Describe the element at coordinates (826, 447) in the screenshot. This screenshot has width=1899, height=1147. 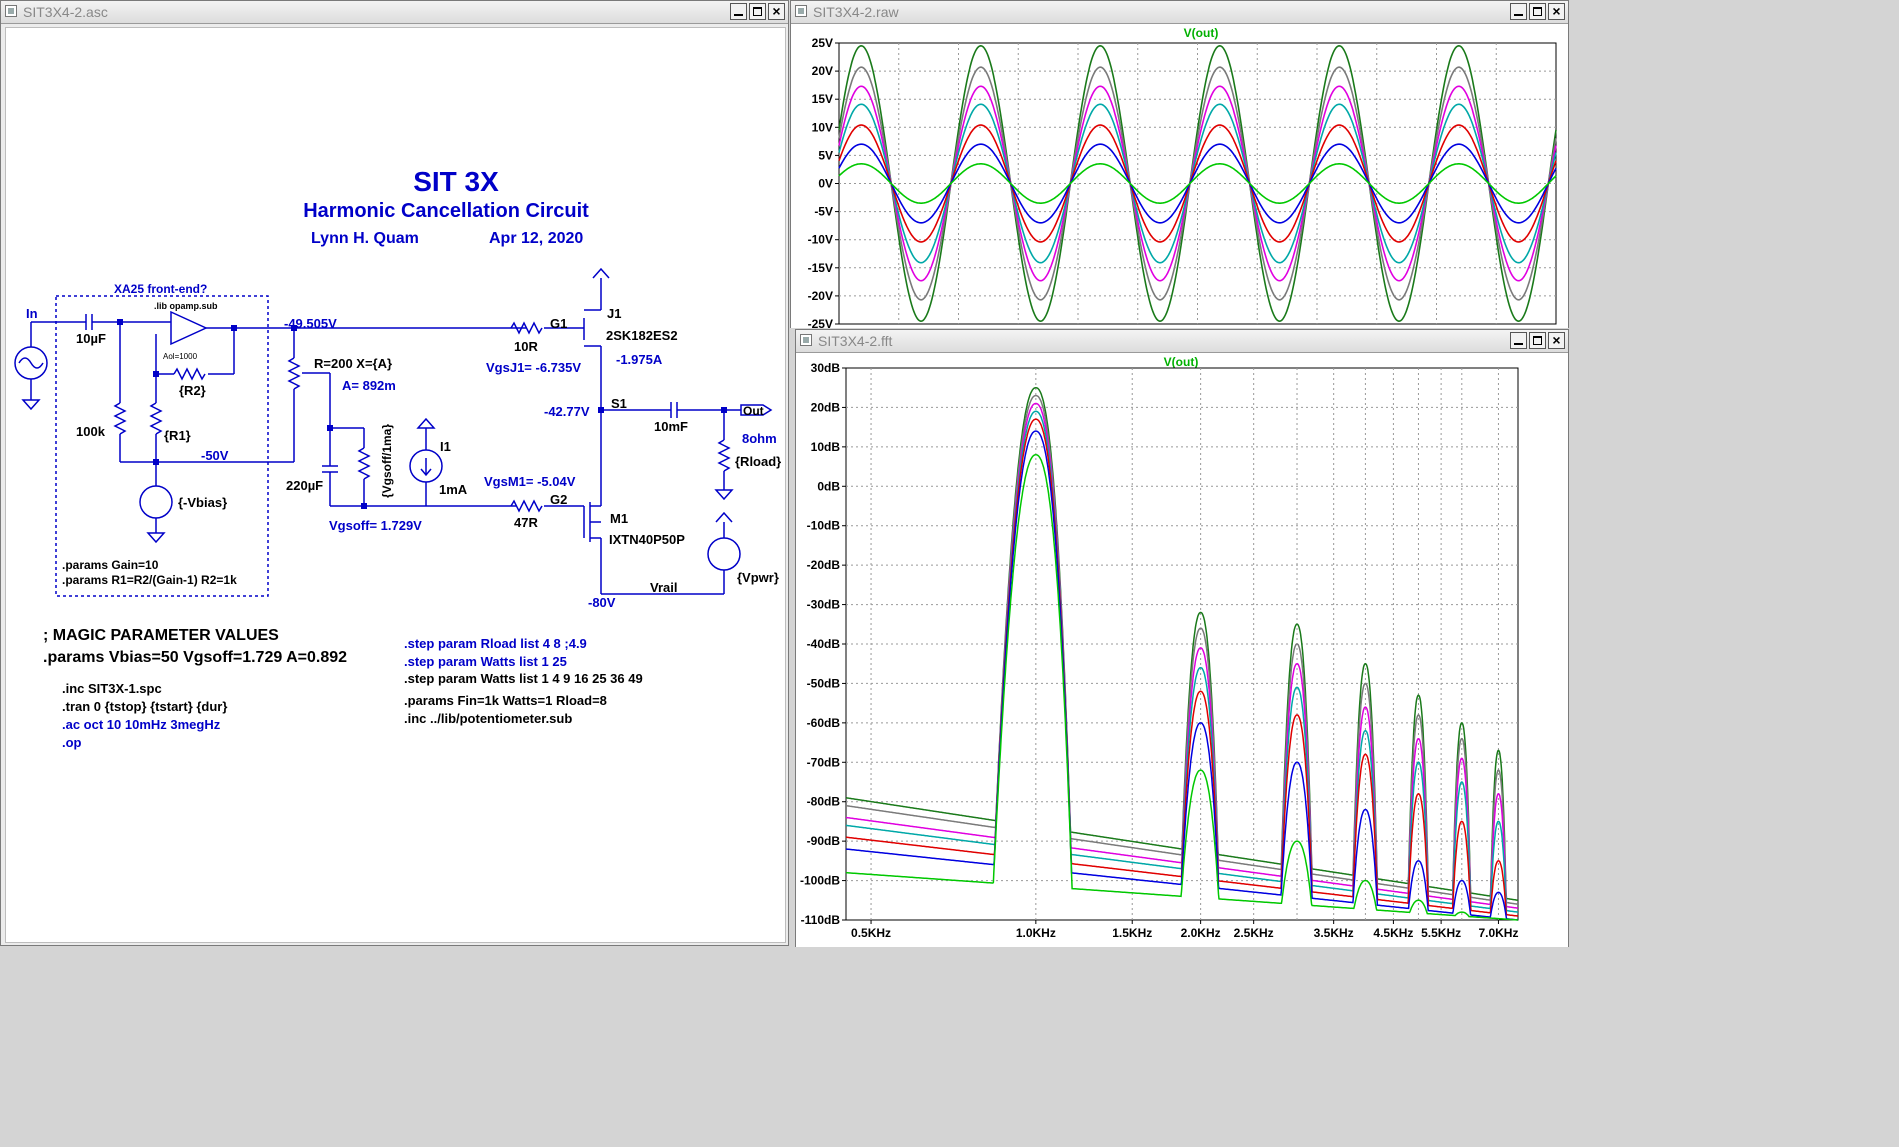
I see `fft-ytick-label: 10dB` at that location.